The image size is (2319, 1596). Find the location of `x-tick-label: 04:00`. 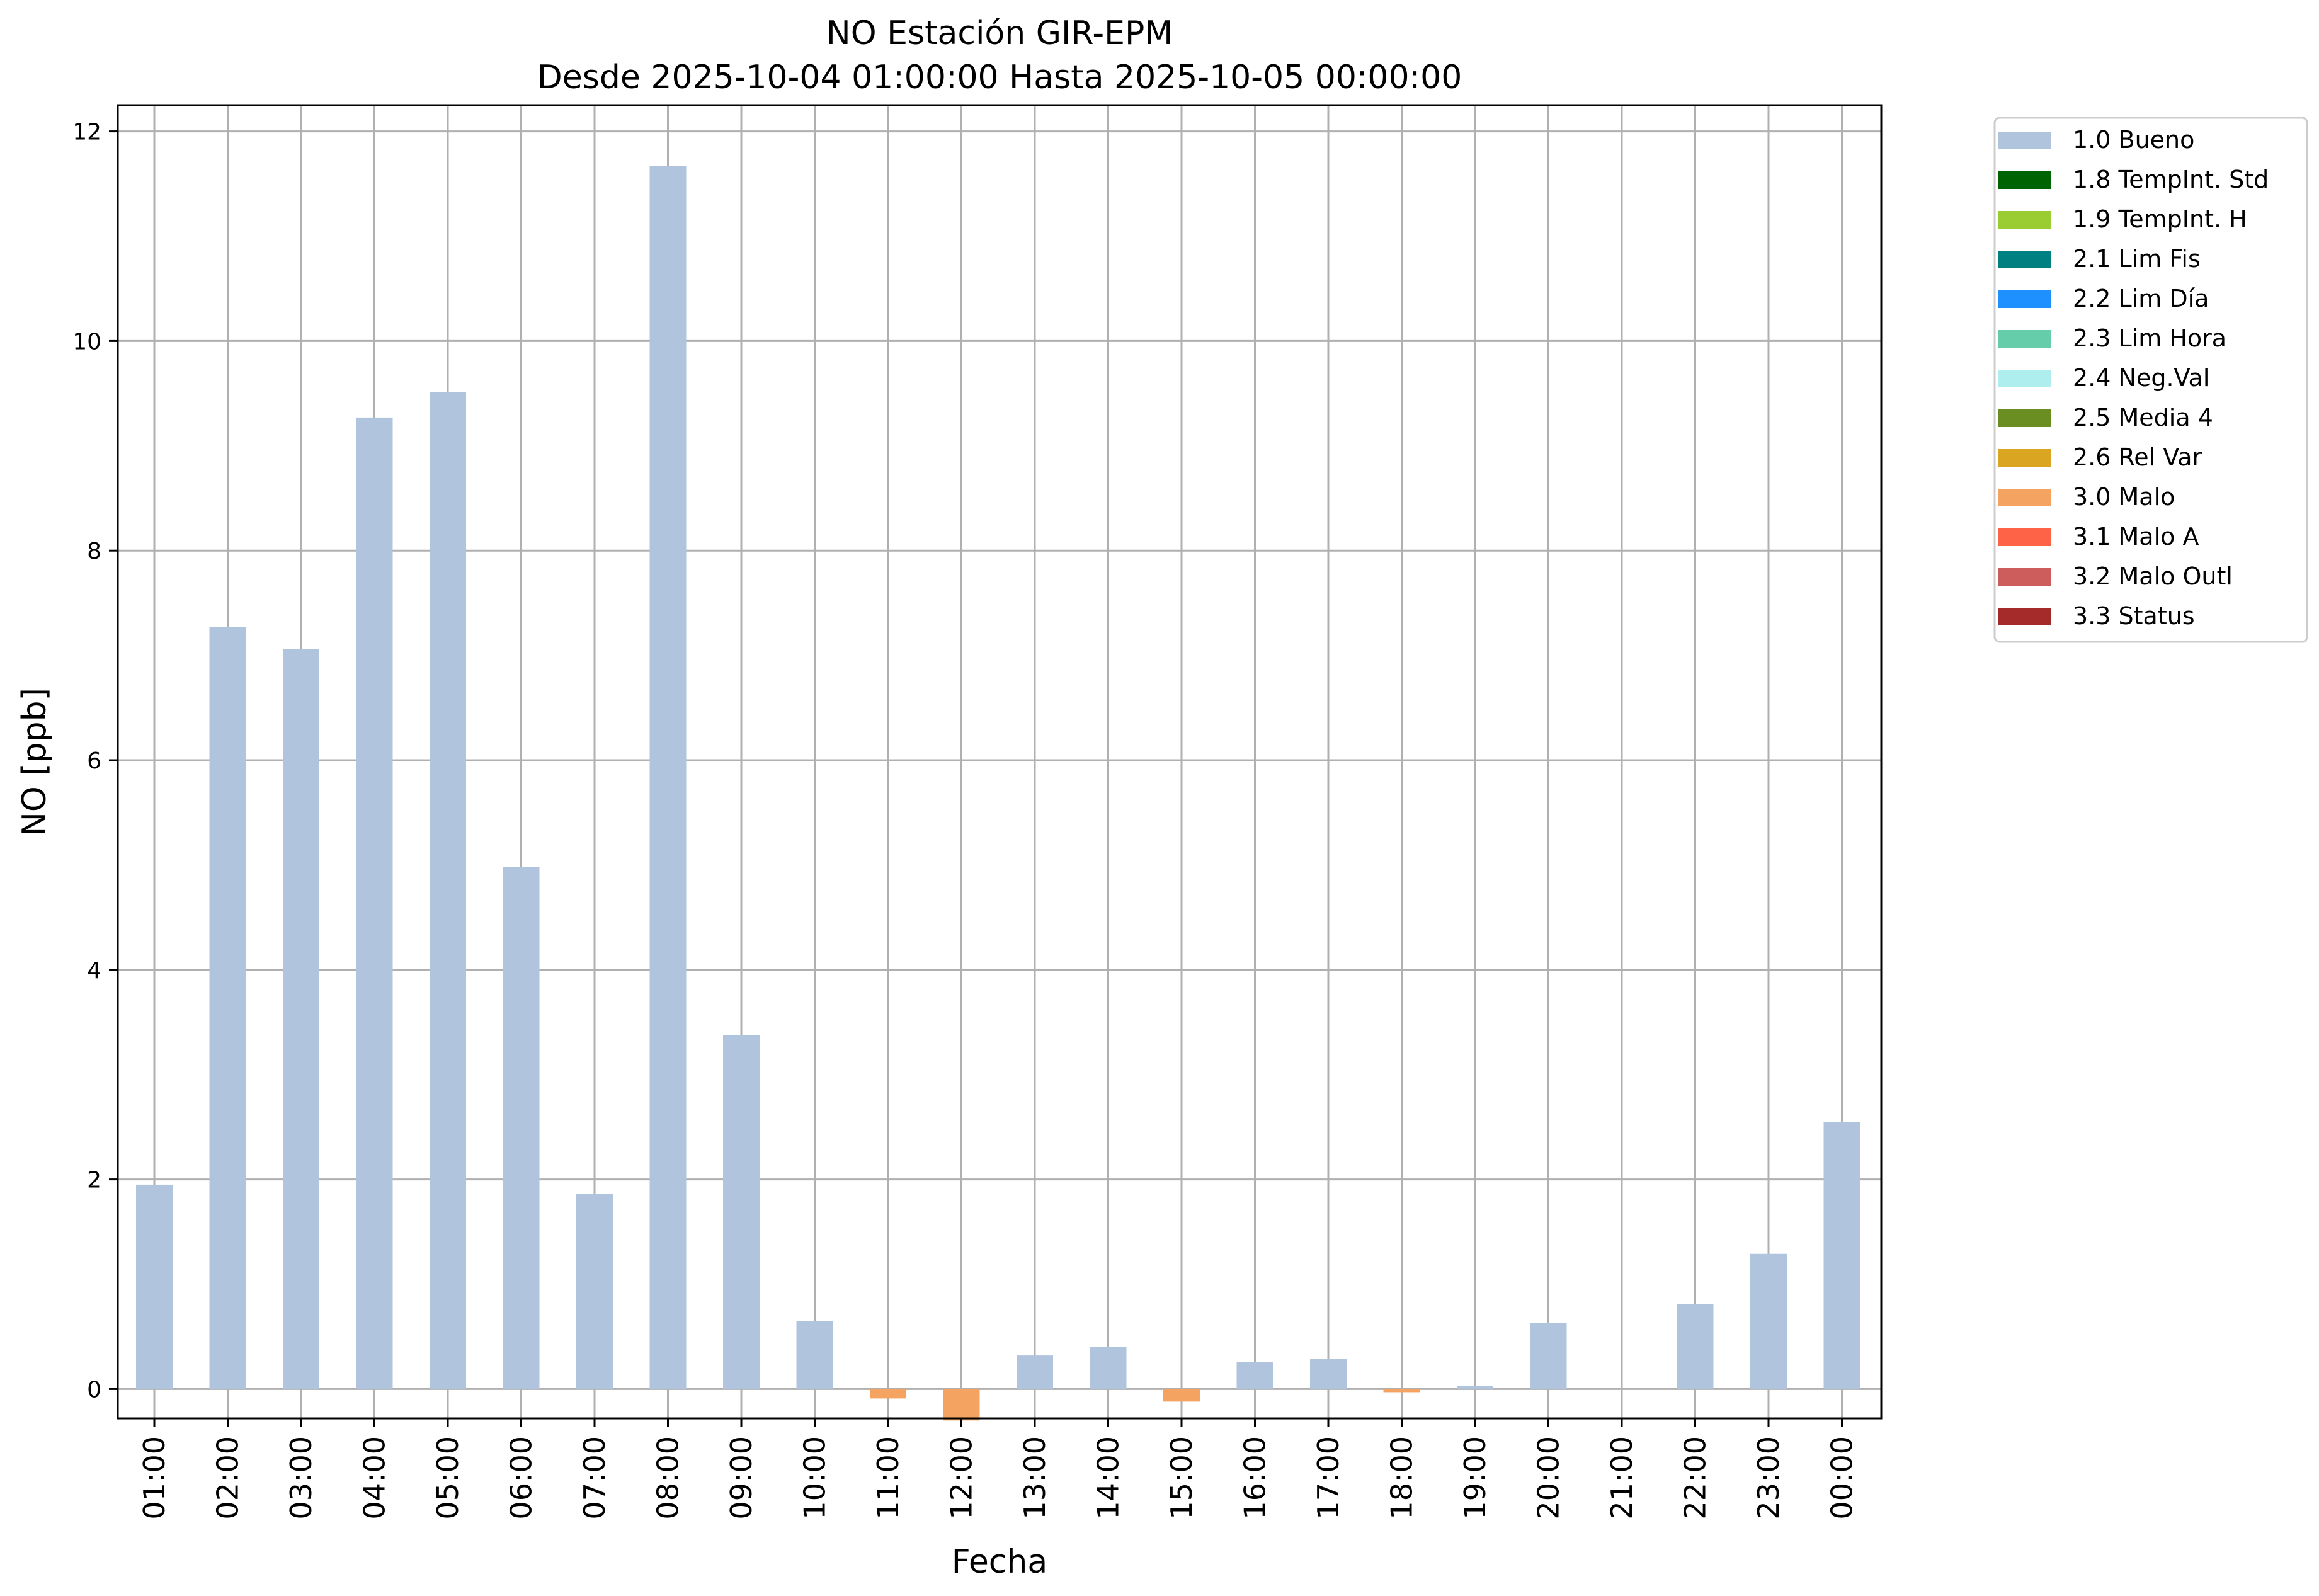

x-tick-label: 04:00 is located at coordinates (375, 1478).